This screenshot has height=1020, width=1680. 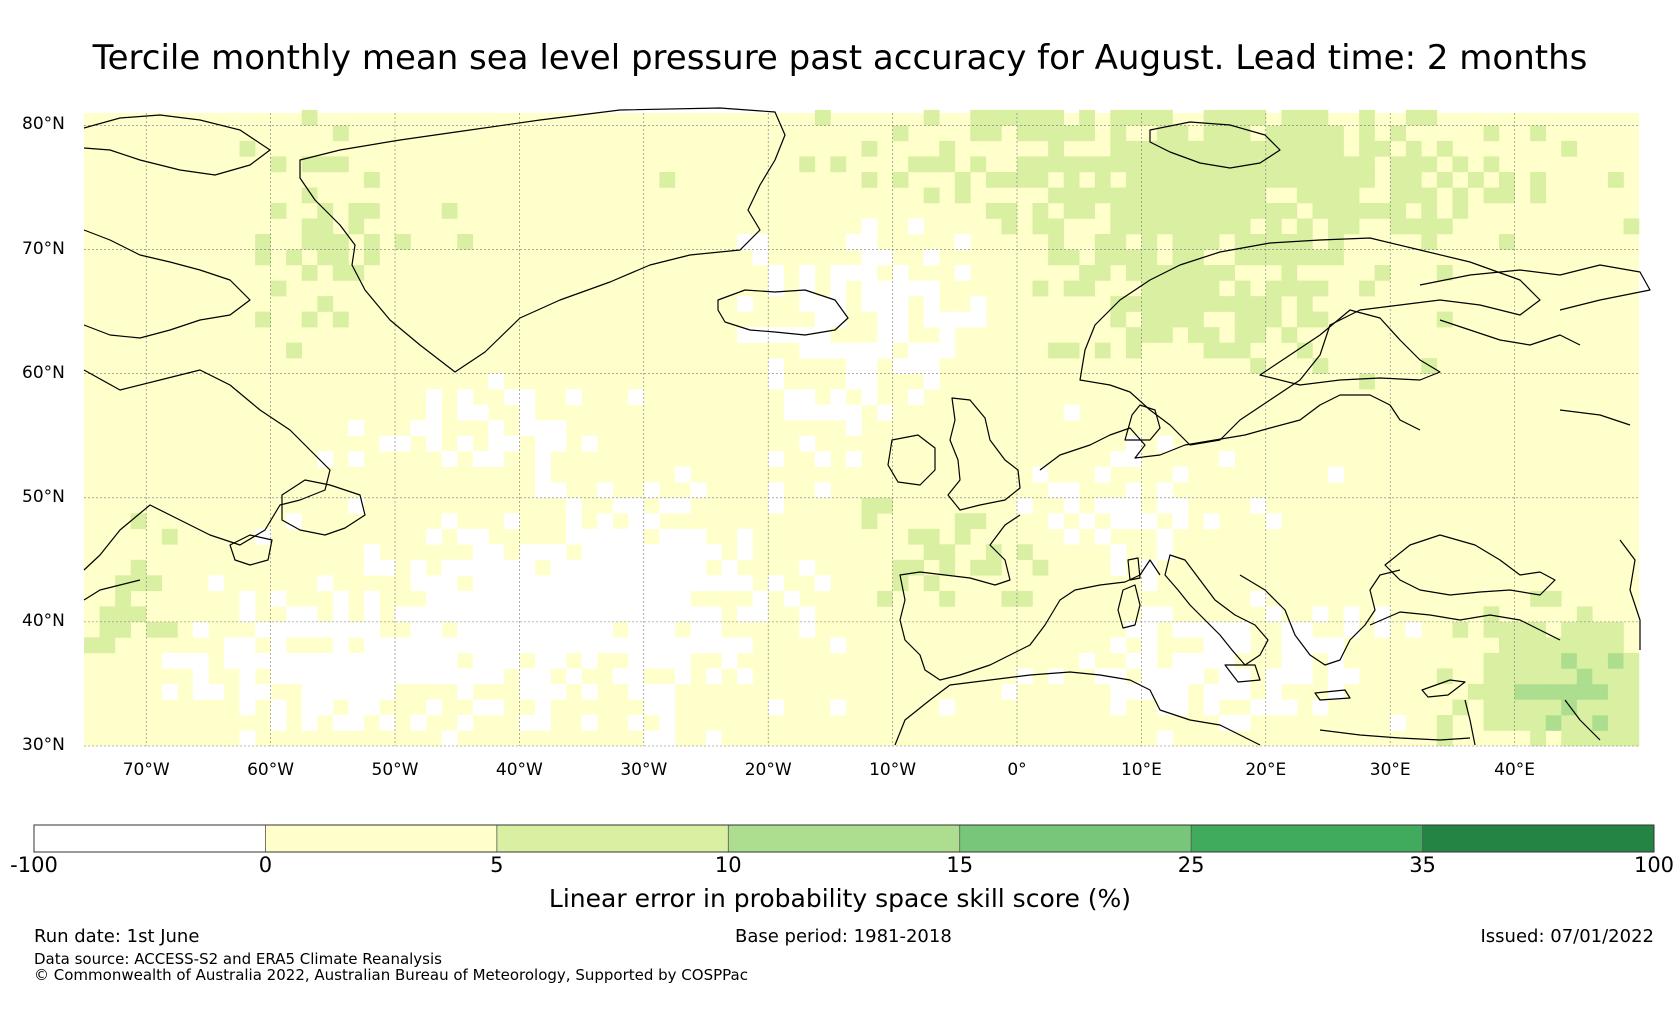 I want to click on coastline-turkey, so click(x=1465, y=626).